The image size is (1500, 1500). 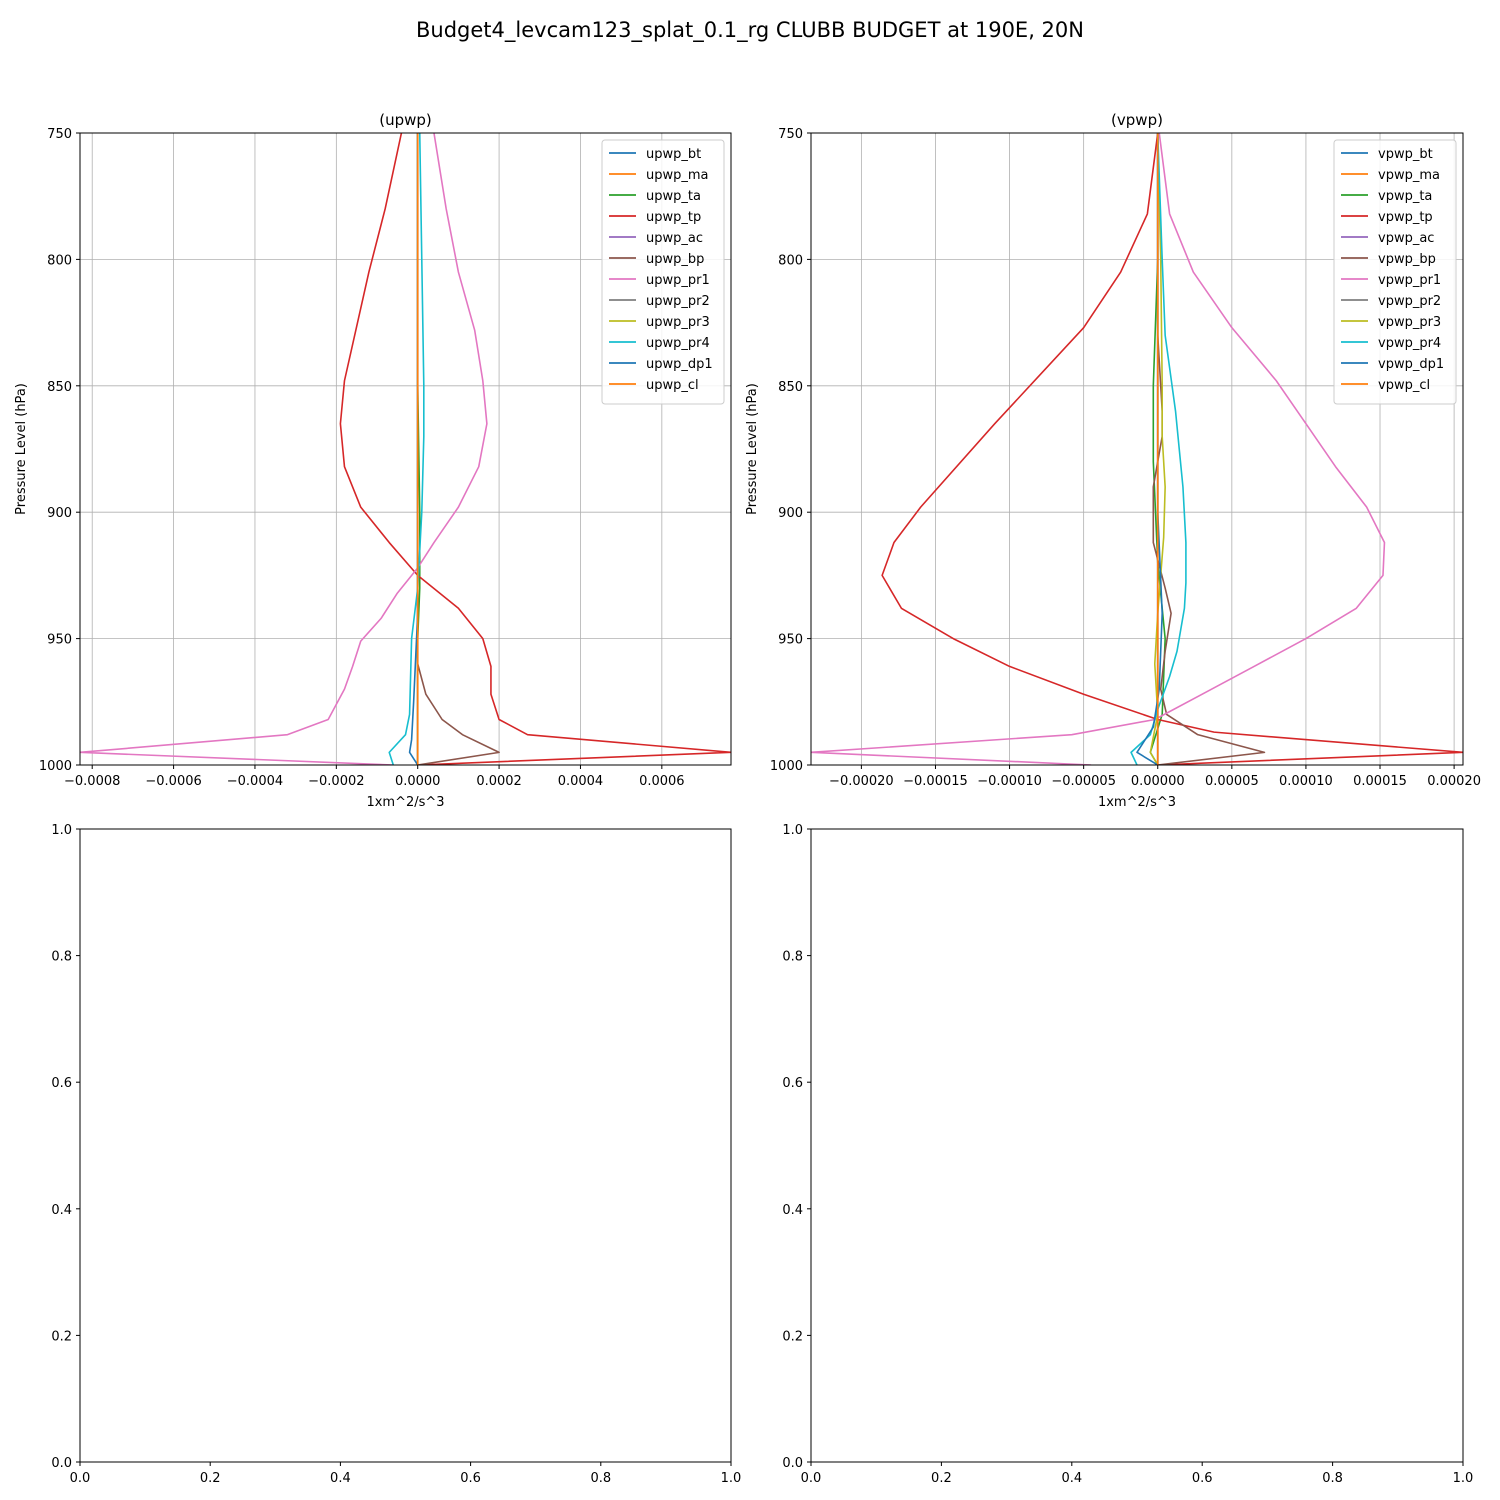 What do you see at coordinates (1083, 781) in the screenshot?
I see `x-tick-label: −0.00005` at bounding box center [1083, 781].